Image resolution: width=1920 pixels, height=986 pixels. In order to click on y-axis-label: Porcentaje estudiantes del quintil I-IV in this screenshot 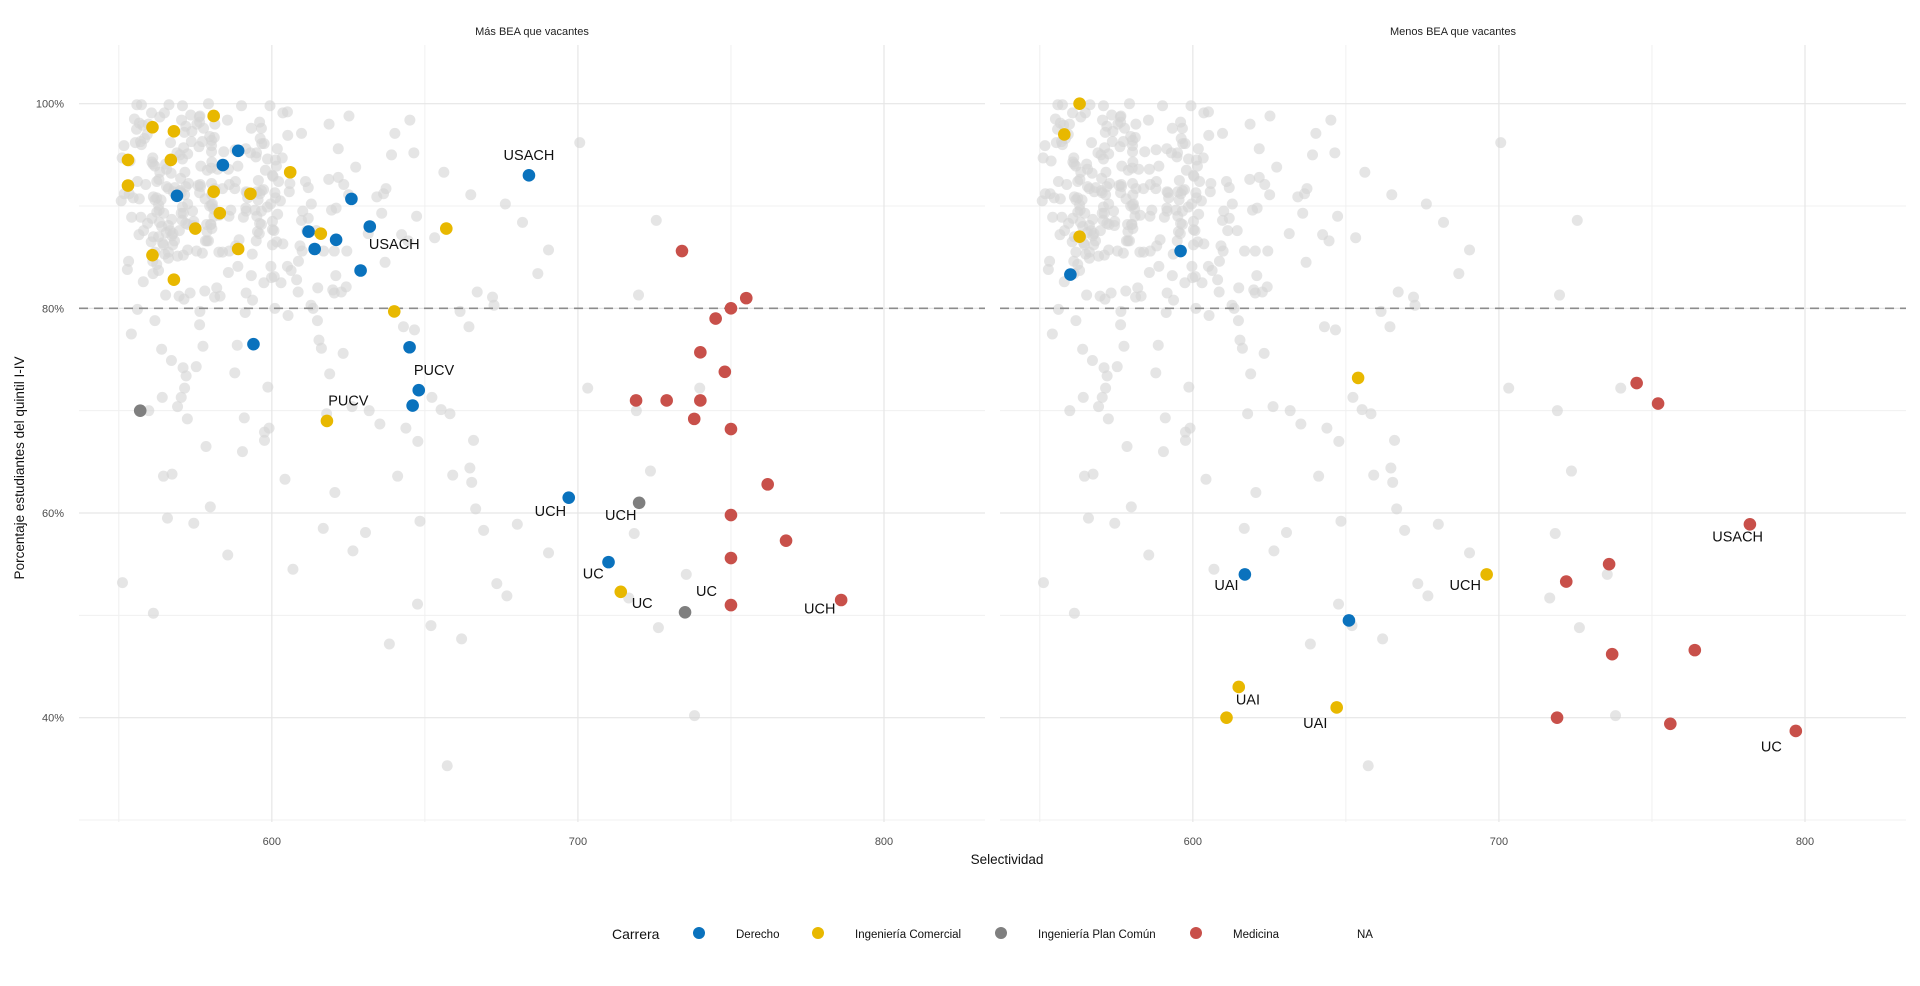, I will do `click(19, 468)`.